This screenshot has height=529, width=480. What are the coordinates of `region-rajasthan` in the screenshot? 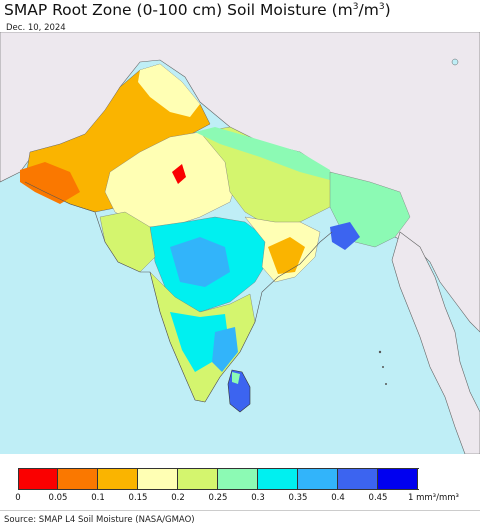 It's located at (172, 179).